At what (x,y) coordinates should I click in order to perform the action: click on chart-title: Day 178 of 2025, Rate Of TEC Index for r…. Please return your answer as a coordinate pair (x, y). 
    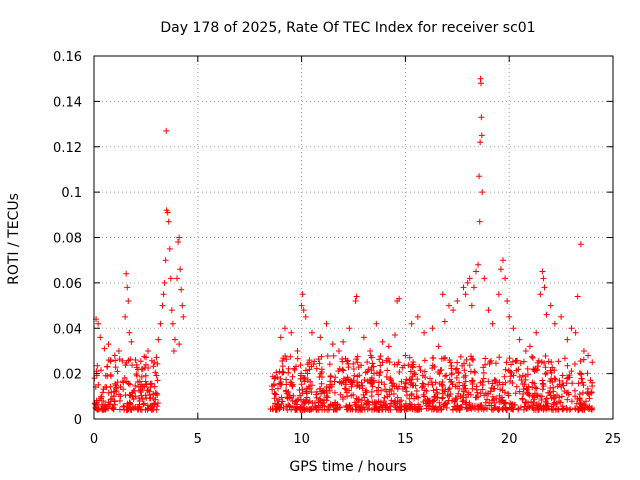
    Looking at the image, I should click on (347, 28).